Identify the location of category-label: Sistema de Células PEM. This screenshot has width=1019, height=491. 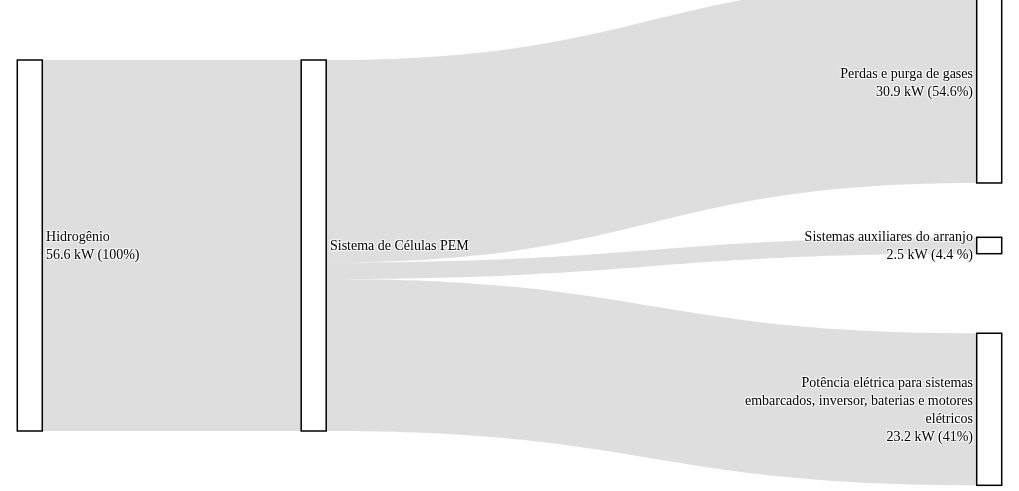
(399, 246).